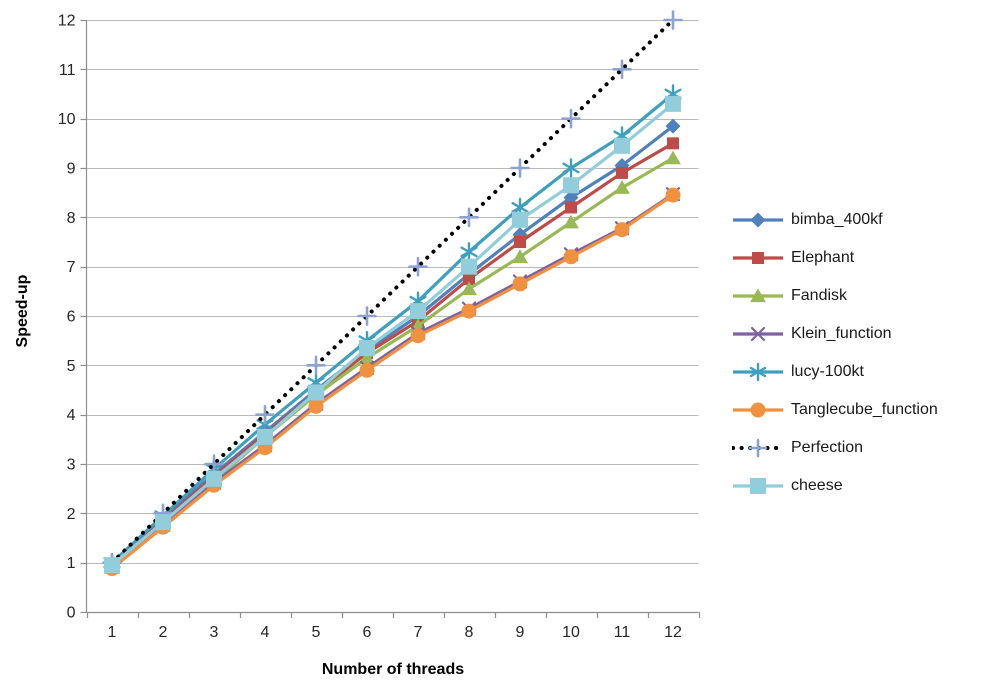  Describe the element at coordinates (520, 632) in the screenshot. I see `x-tick-label: 9` at that location.